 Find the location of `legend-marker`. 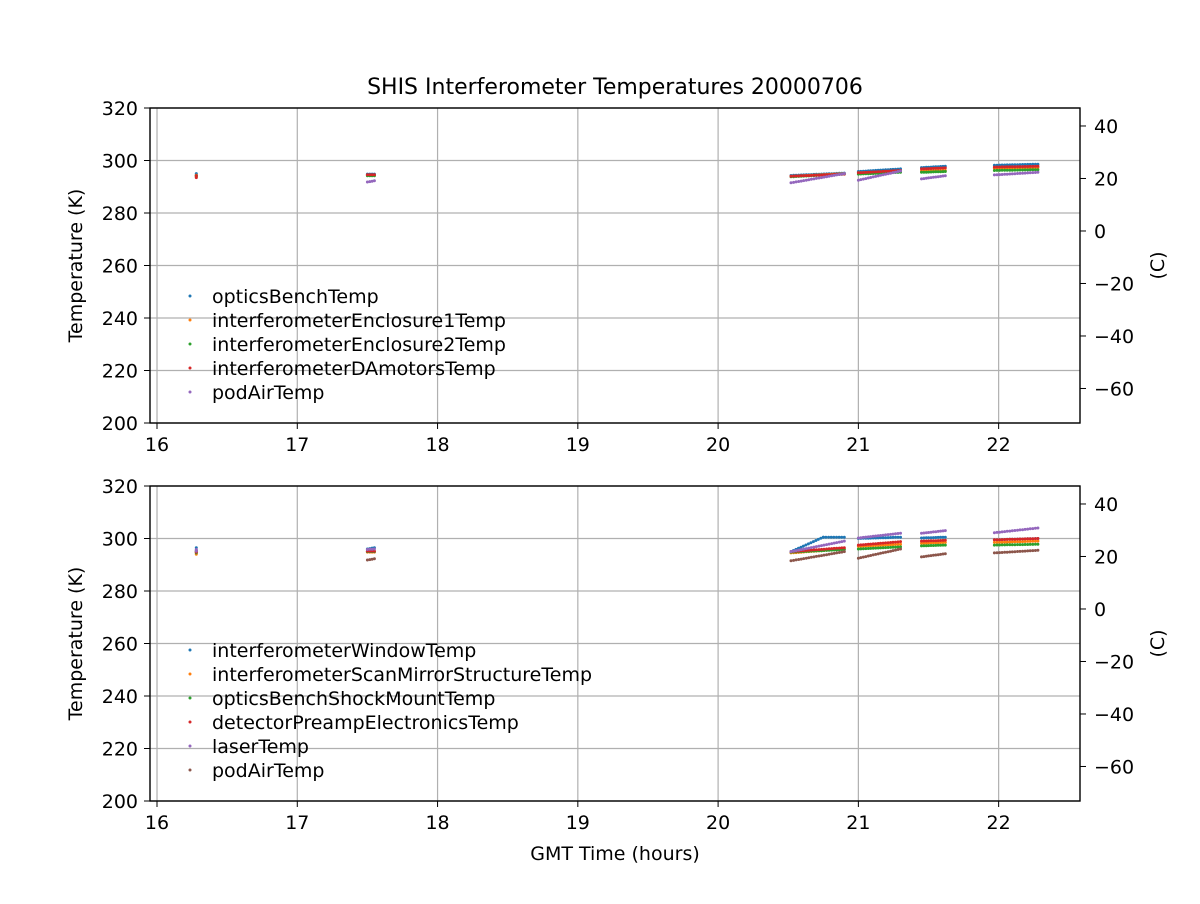

legend-marker is located at coordinates (190, 674).